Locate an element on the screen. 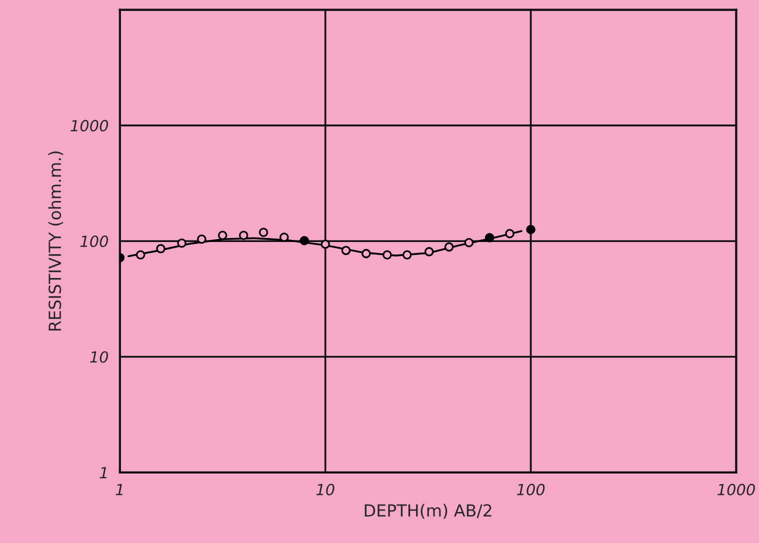 The image size is (759, 543). y-axis-title: RESISTIVITY (ohm.m.) is located at coordinates (56, 240).